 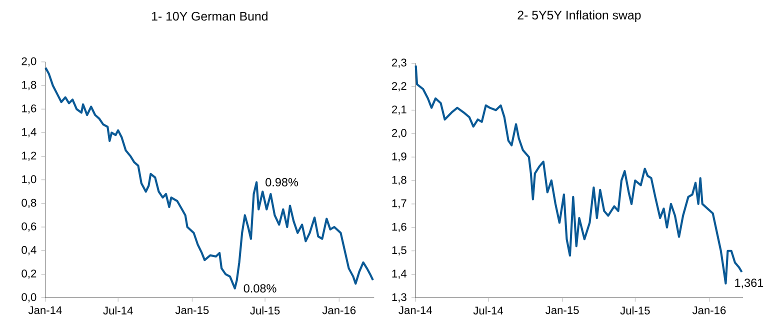 I want to click on annotation: 1,361, so click(x=749, y=283).